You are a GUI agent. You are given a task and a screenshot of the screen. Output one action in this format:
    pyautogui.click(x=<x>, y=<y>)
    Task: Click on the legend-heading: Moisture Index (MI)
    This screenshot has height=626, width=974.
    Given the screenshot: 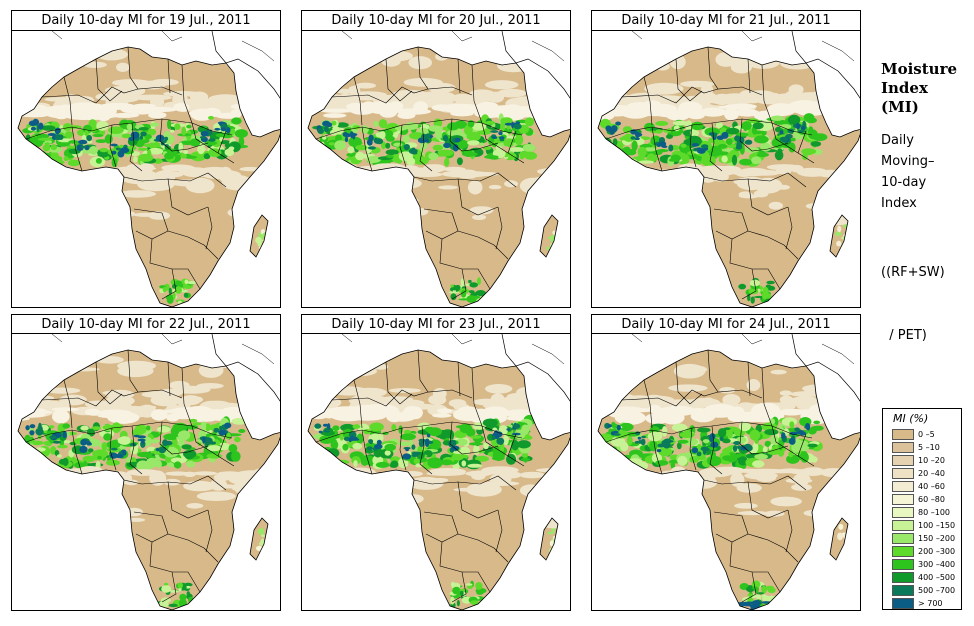 What is the action you would take?
    pyautogui.click(x=926, y=88)
    